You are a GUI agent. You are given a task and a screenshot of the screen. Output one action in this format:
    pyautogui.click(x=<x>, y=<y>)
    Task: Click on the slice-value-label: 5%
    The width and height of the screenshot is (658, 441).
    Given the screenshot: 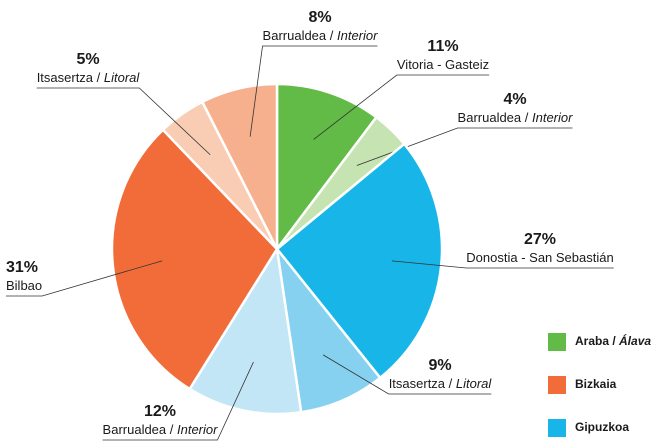 What is the action you would take?
    pyautogui.click(x=87, y=59)
    